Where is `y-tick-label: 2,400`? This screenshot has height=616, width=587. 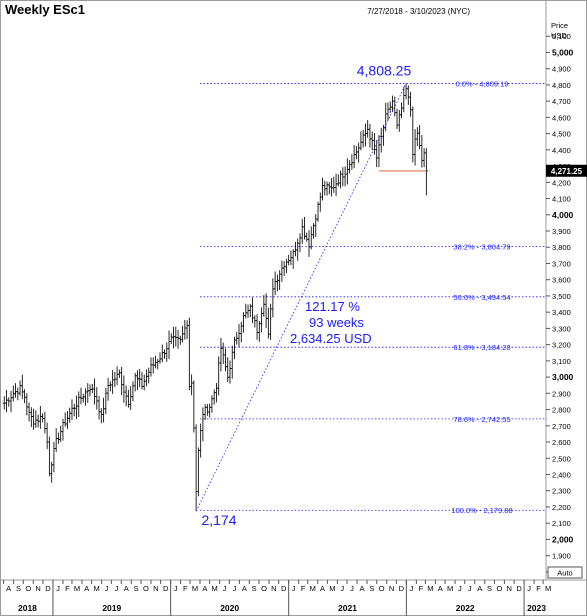 y-tick-label: 2,400 is located at coordinates (561, 474).